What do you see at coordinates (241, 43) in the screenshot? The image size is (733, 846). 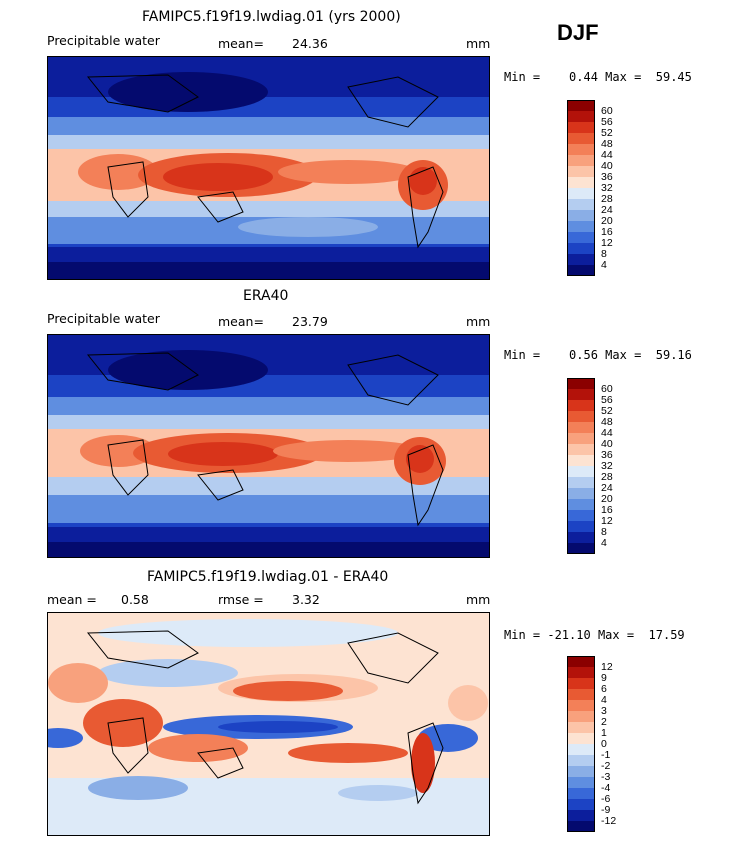 I see `panel1-mean-label: mean=` at bounding box center [241, 43].